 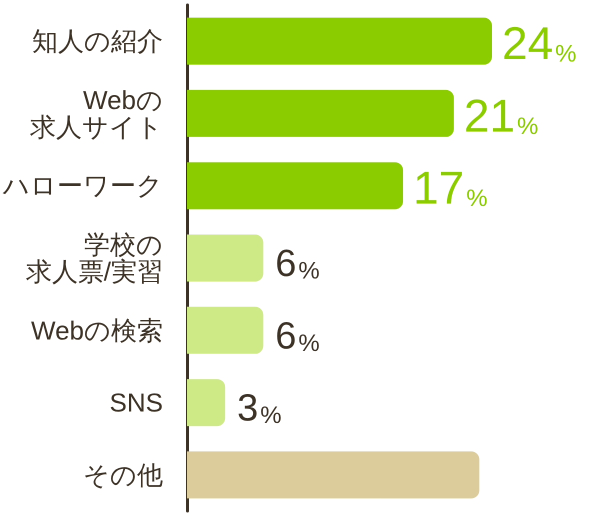 What do you see at coordinates (450, 188) in the screenshot?
I see `data-label: 17%` at bounding box center [450, 188].